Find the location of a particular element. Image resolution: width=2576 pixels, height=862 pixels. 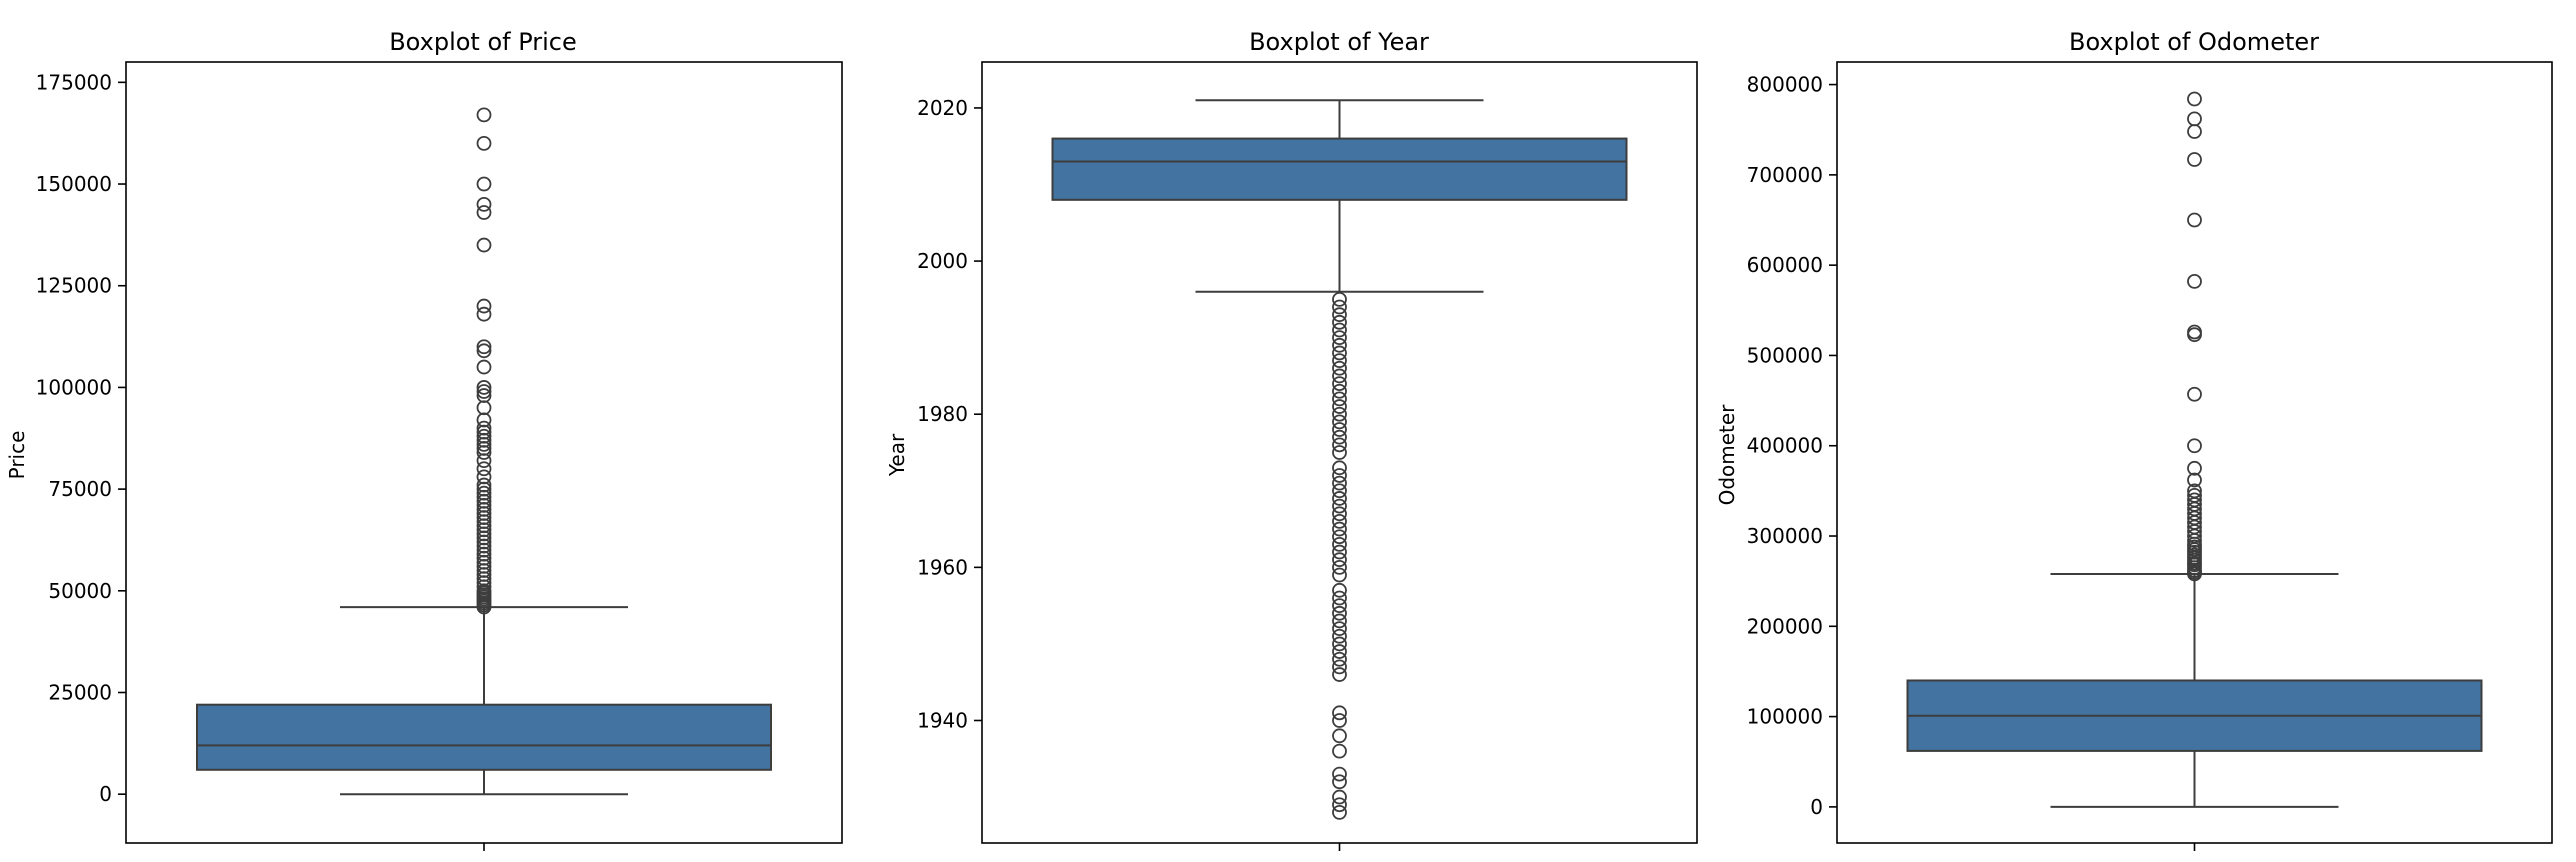

y-tick-label: 125000 is located at coordinates (74, 286).